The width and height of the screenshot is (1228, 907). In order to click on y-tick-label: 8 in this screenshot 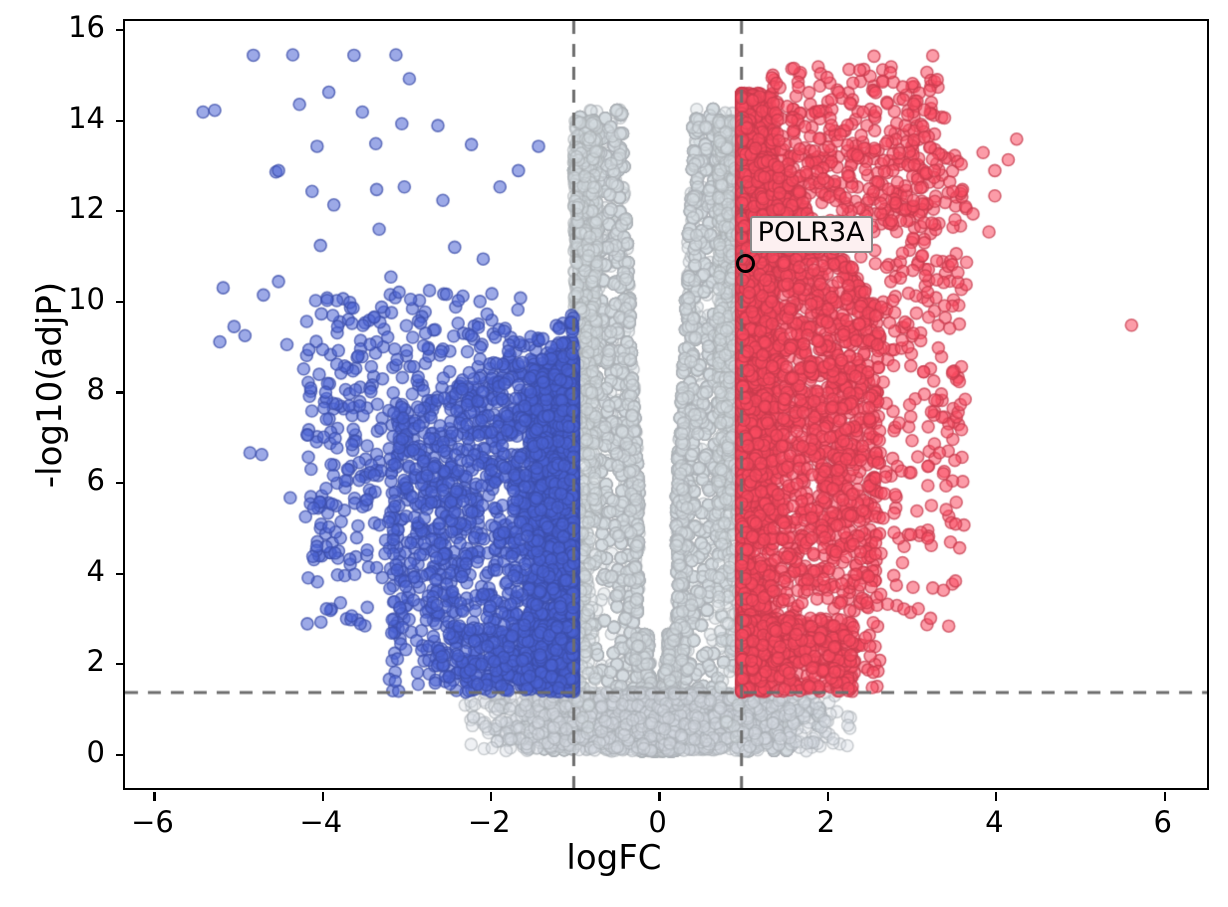, I will do `click(95, 389)`.